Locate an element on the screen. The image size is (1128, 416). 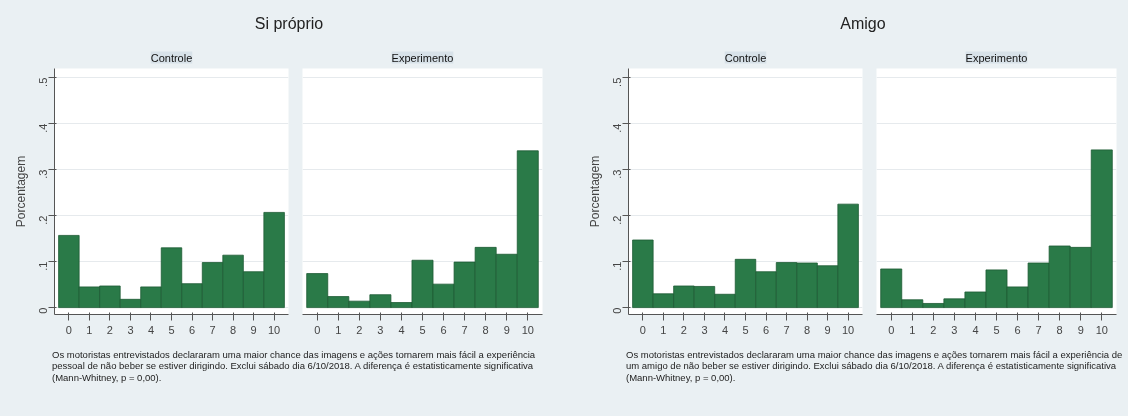
chart-title: Si próprio is located at coordinates (289, 24).